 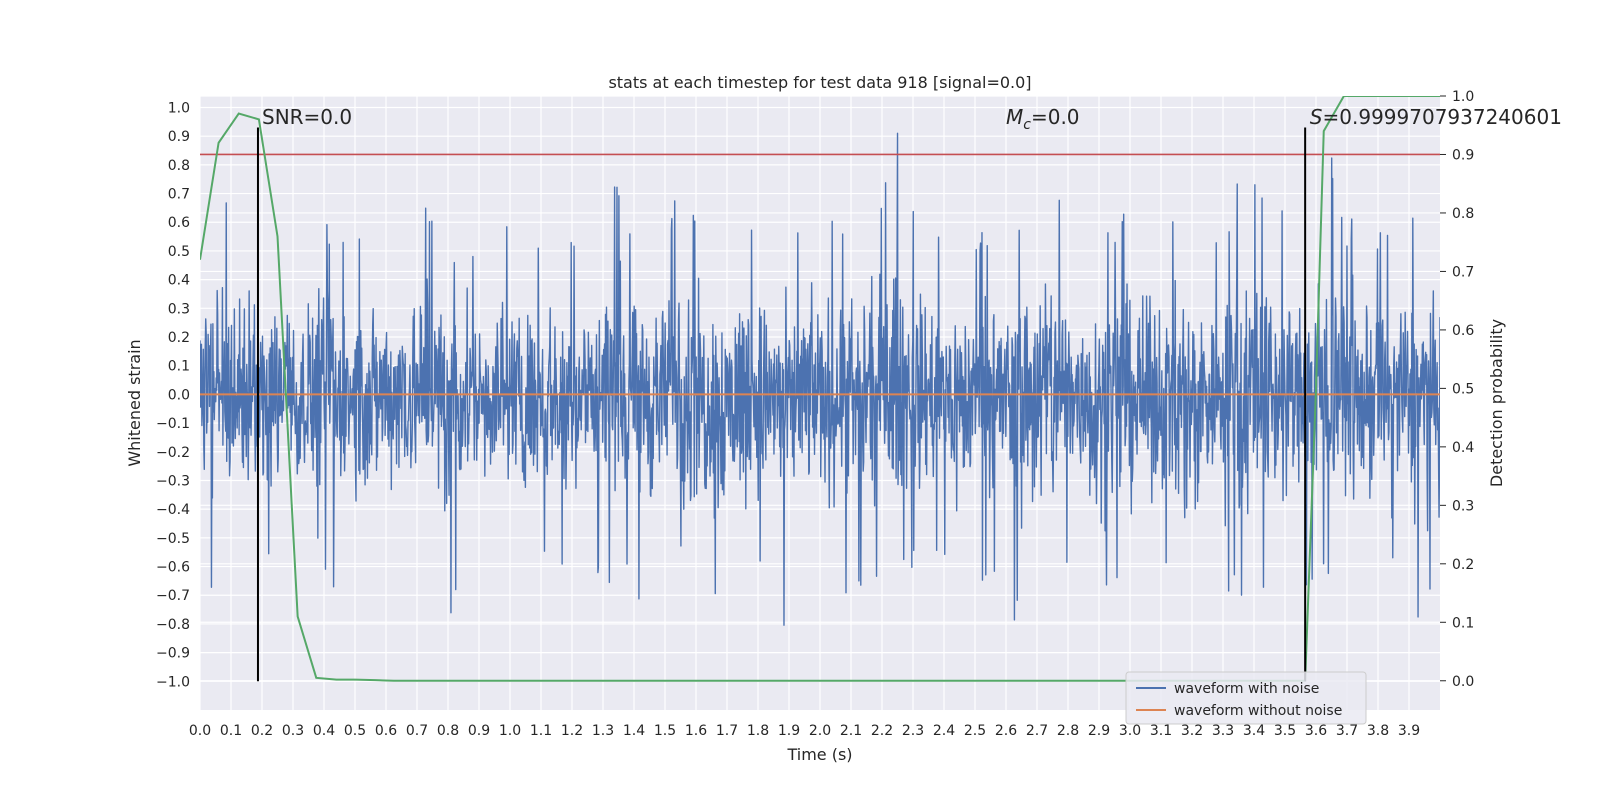 What do you see at coordinates (1463, 565) in the screenshot?
I see `y2-tick-label: 0.2` at bounding box center [1463, 565].